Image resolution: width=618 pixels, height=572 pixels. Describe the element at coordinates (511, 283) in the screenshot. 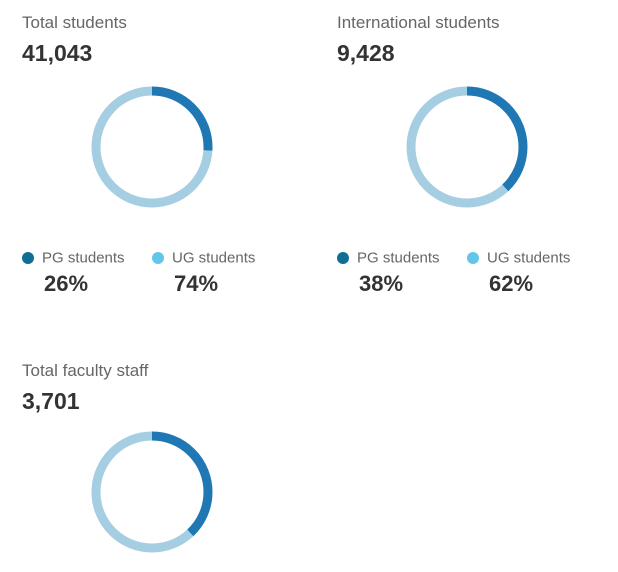

I see `ug-percent: 62%` at that location.